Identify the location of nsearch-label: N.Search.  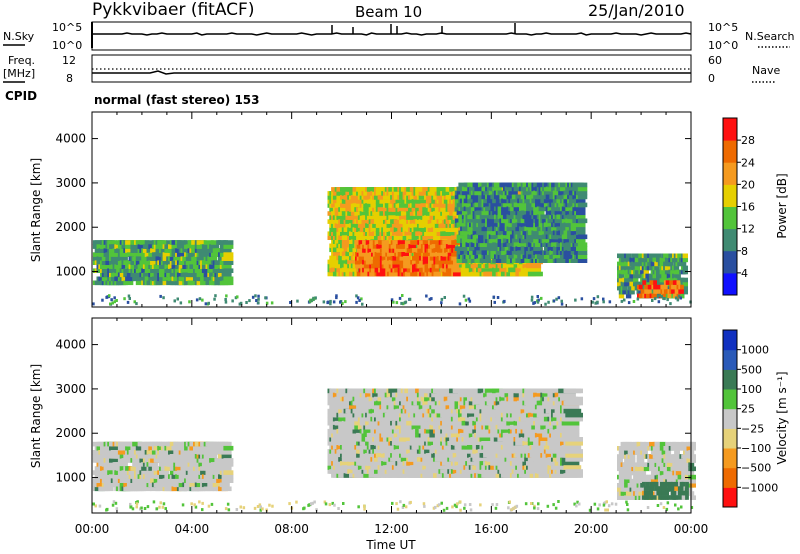
(770, 36).